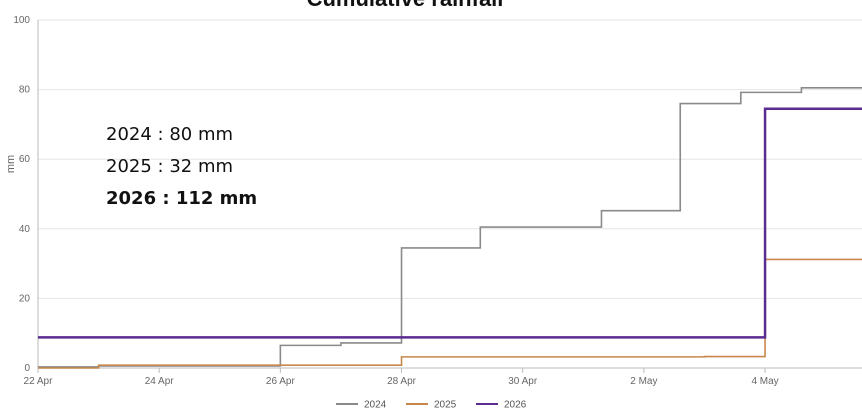  Describe the element at coordinates (281, 381) in the screenshot. I see `x-tick-label: 26 Apr` at that location.